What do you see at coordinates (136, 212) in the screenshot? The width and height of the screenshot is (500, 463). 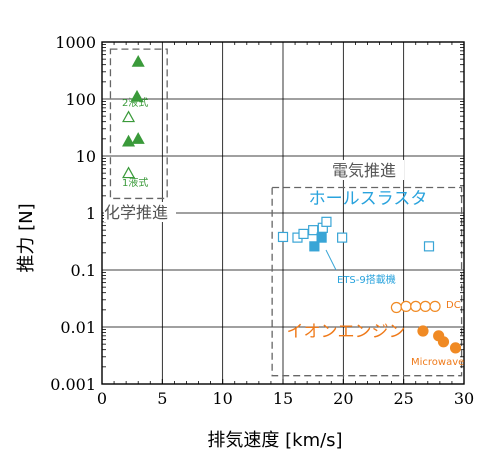 I see `chemical-propulsion-label: 化学推進` at bounding box center [136, 212].